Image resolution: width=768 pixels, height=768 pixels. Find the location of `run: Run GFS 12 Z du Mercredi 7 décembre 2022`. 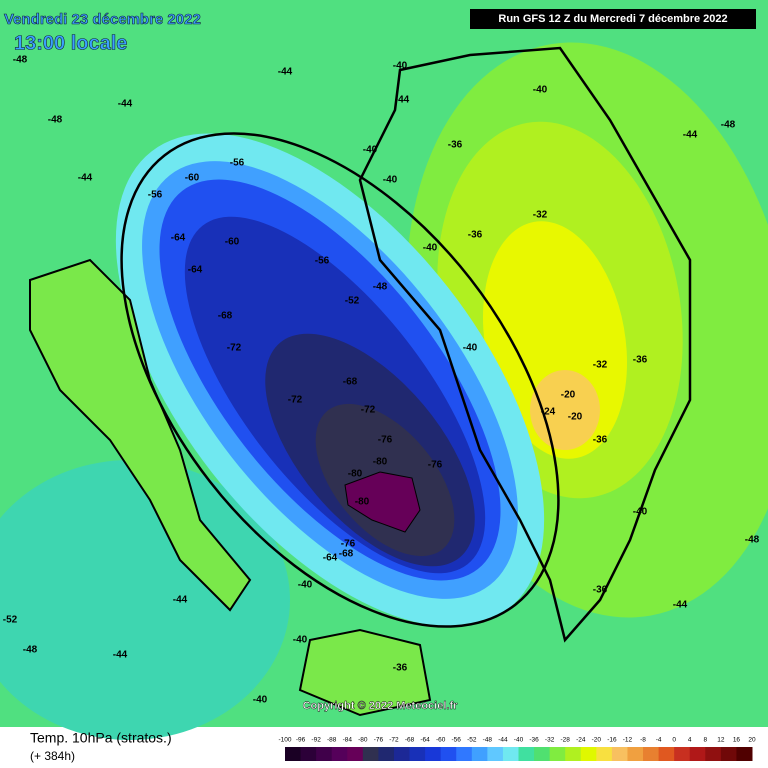

run: Run GFS 12 Z du Mercredi 7 décembre 2022 is located at coordinates (612, 19).